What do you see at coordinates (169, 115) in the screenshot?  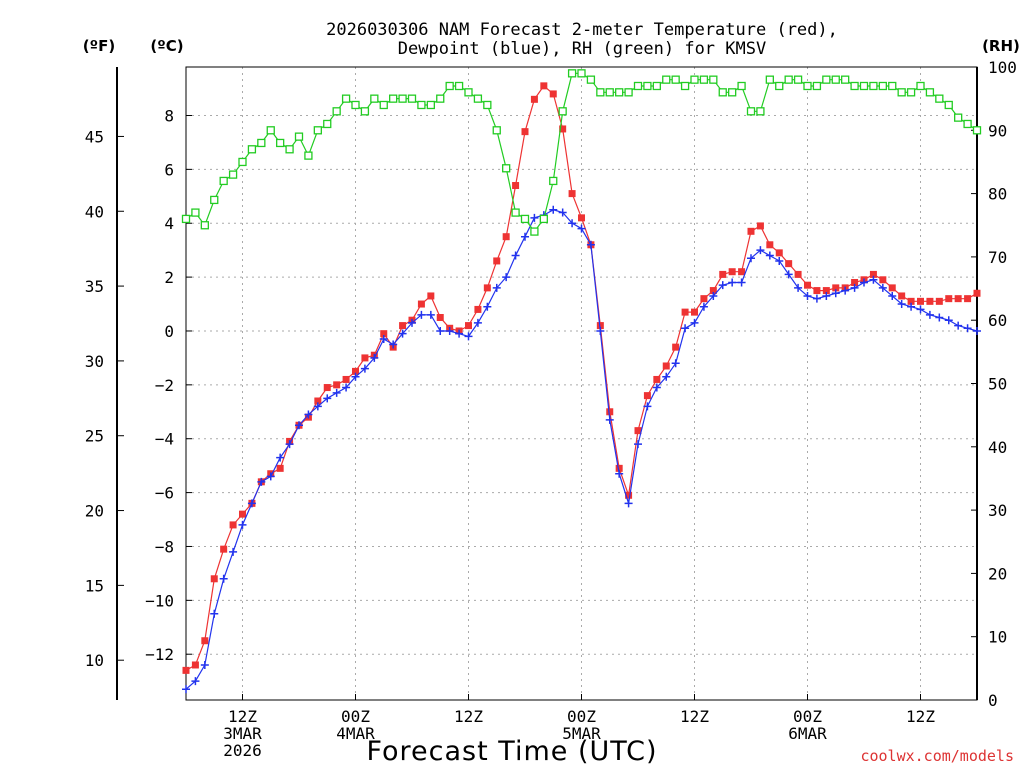 I see `celsius-tick-label: 8` at bounding box center [169, 115].